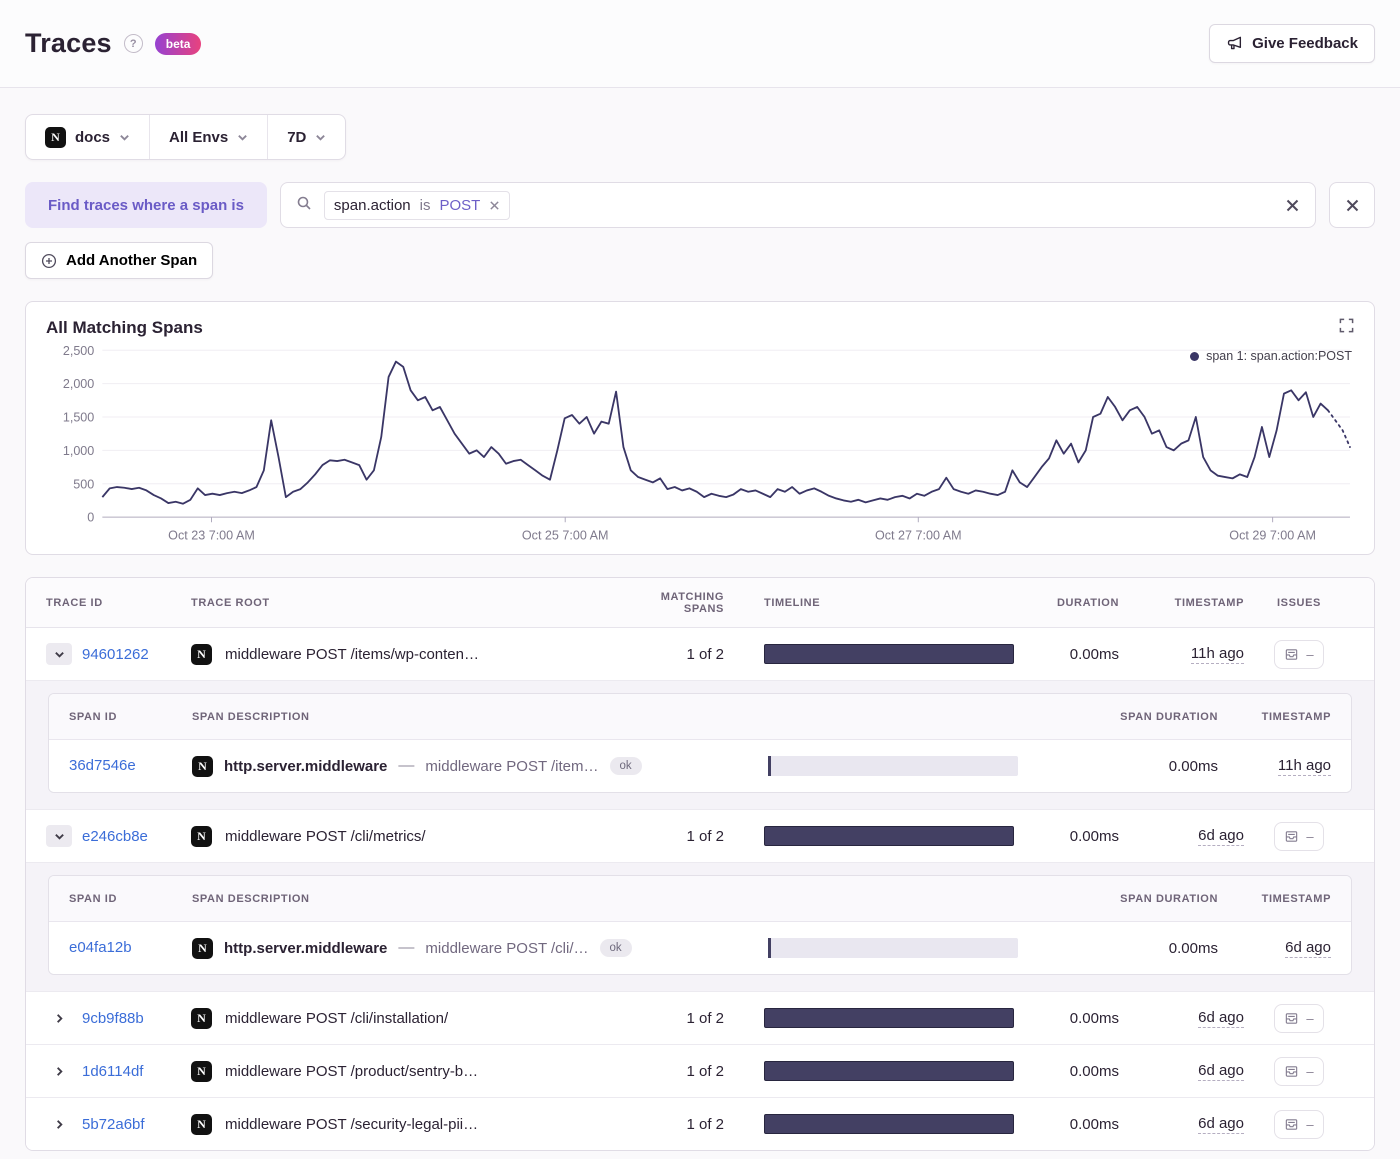  I want to click on trace-id-link: 94601262, so click(115, 654).